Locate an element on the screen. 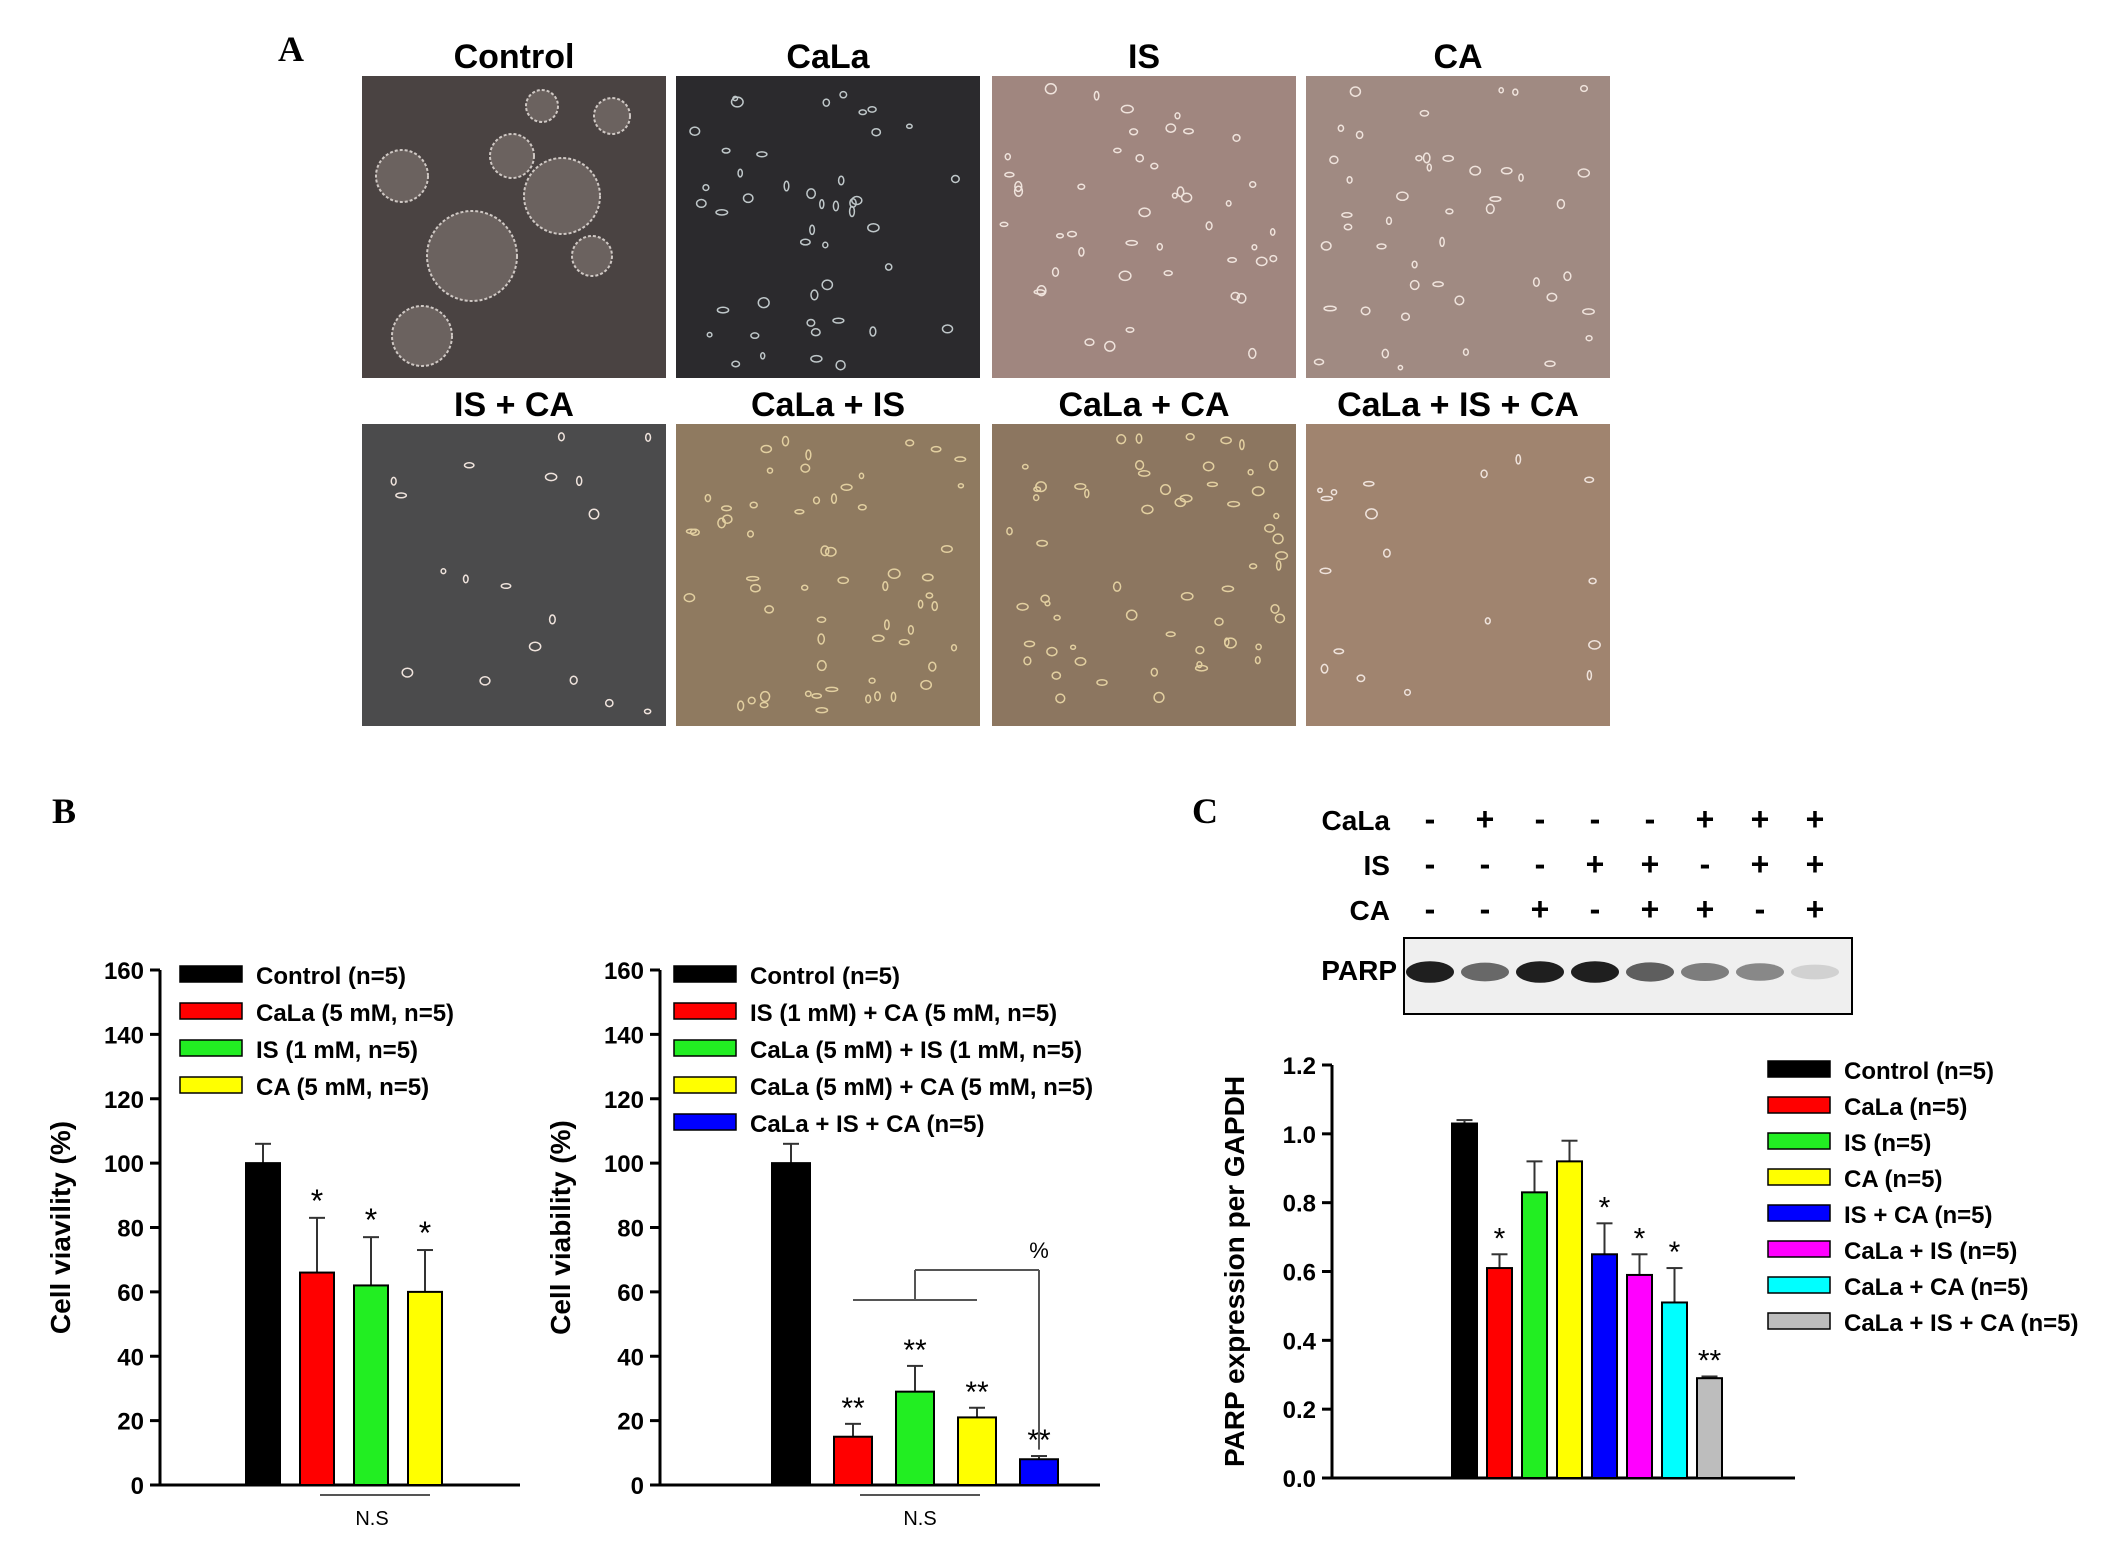 The image size is (2126, 1543). y-tick-label: 0.2 is located at coordinates (1299, 1410).